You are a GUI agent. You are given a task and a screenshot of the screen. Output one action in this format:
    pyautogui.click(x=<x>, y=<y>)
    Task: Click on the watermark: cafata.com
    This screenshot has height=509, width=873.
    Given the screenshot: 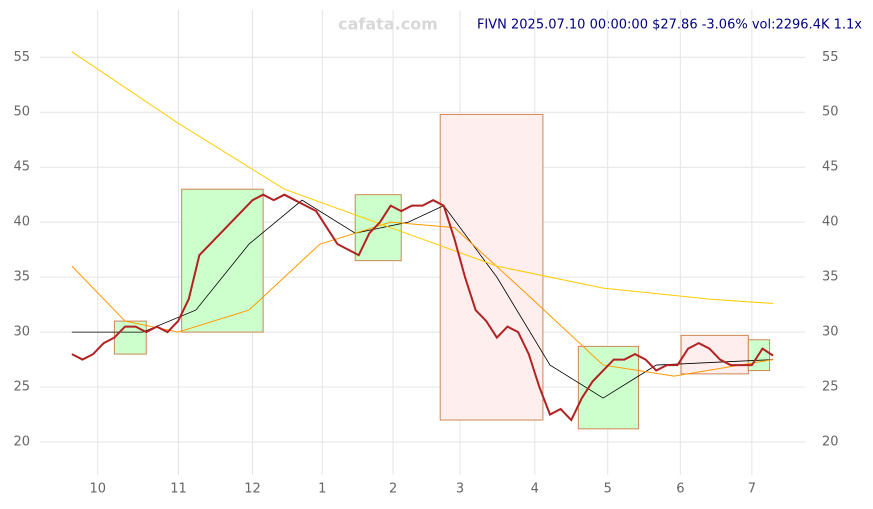 What is the action you would take?
    pyautogui.click(x=388, y=24)
    